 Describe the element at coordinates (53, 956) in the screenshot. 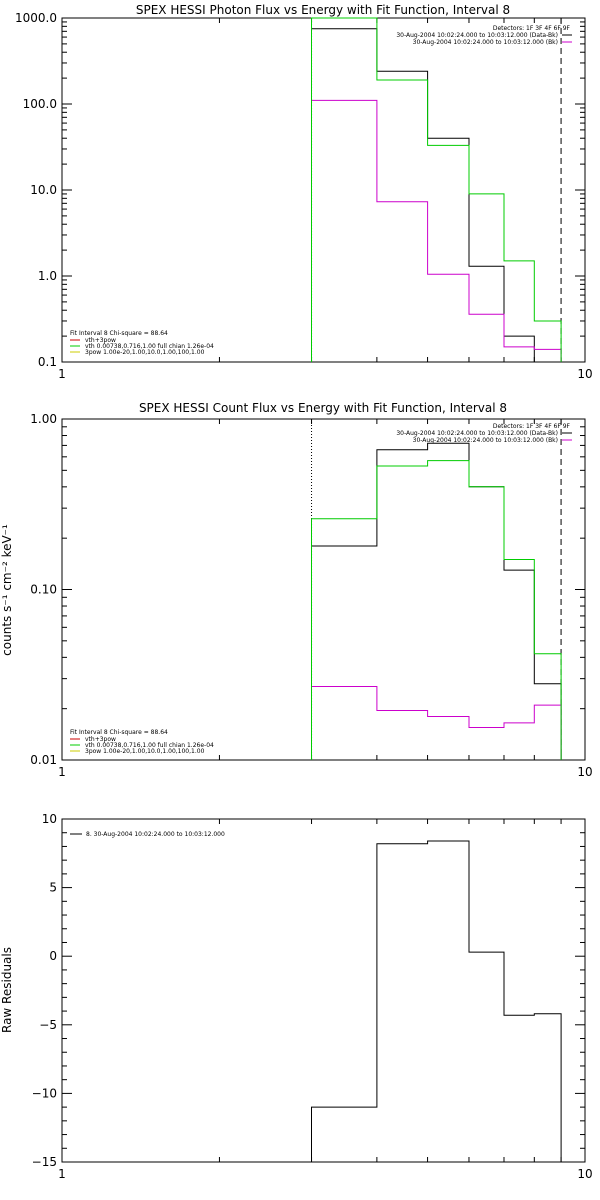

I see `residuals-y-tick-label: 0` at that location.